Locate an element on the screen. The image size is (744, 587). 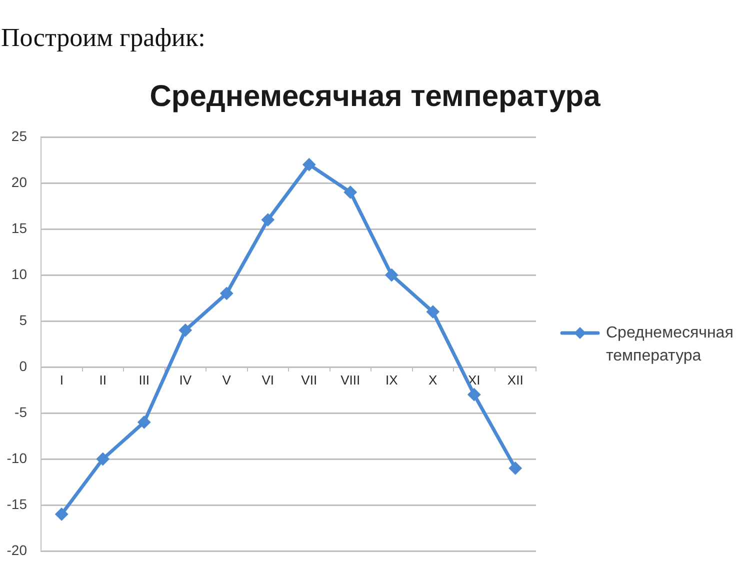
y-tick-label: -15 is located at coordinates (17, 504).